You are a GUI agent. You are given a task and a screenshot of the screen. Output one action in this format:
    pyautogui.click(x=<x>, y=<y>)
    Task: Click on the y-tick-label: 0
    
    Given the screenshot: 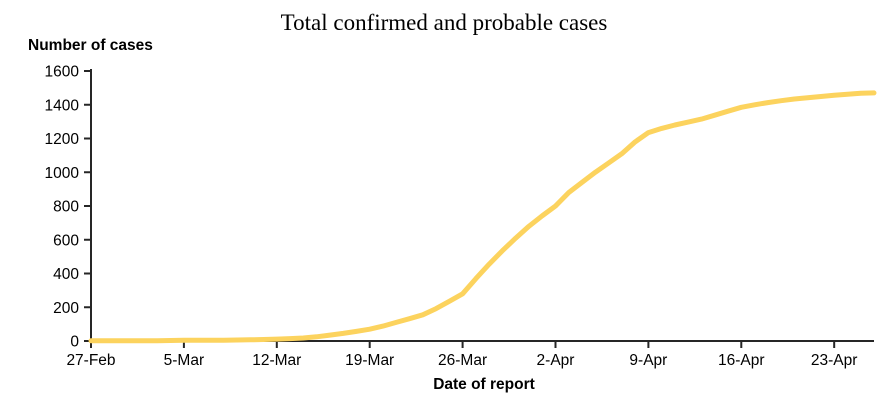 What is the action you would take?
    pyautogui.click(x=74, y=342)
    